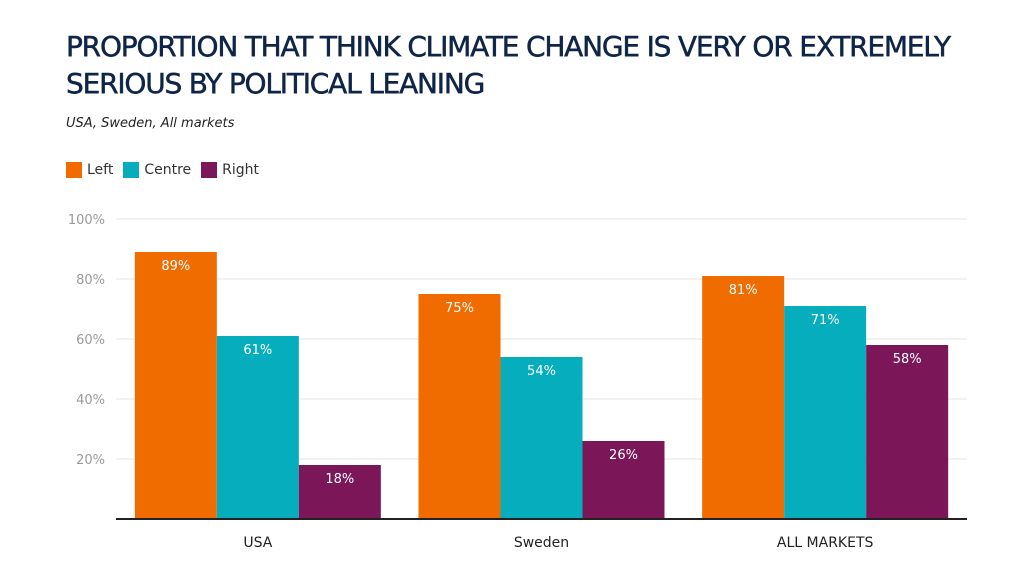  I want to click on legend-item-left: Left, so click(89, 170).